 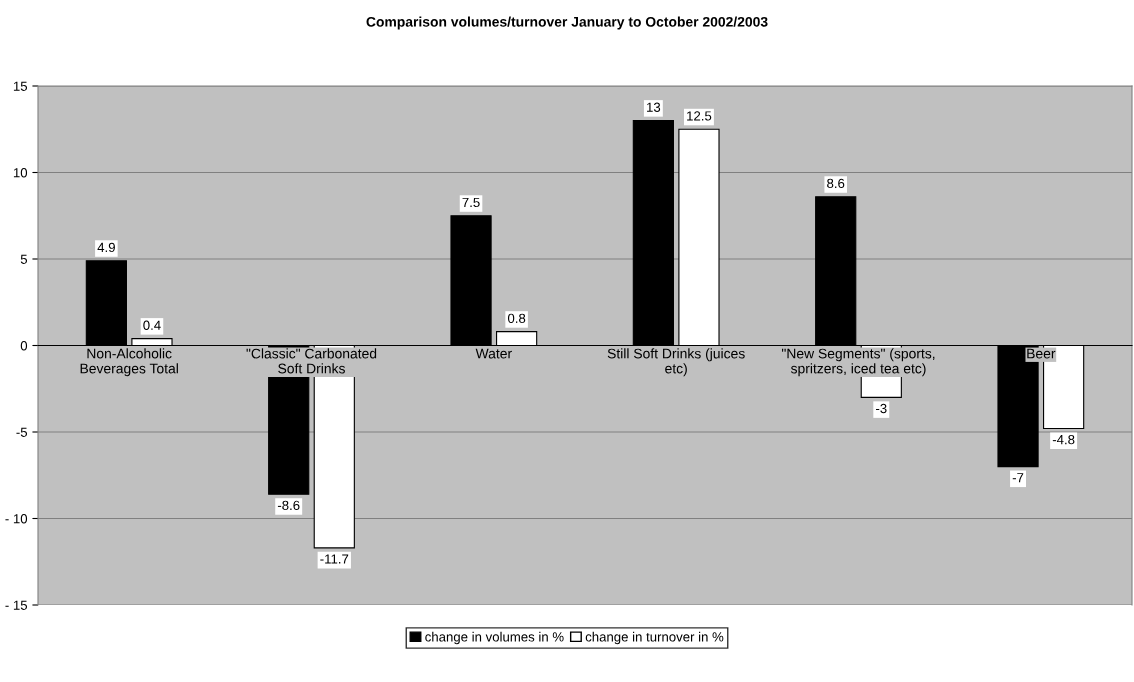 I want to click on y-tick-label: - 15, so click(x=16, y=605).